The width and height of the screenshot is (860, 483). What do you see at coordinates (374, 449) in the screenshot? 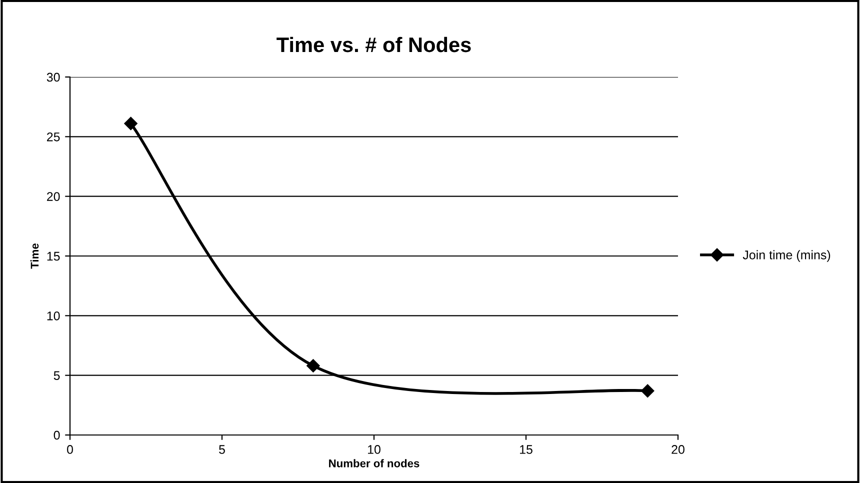
I see `x-tick-label: 10` at bounding box center [374, 449].